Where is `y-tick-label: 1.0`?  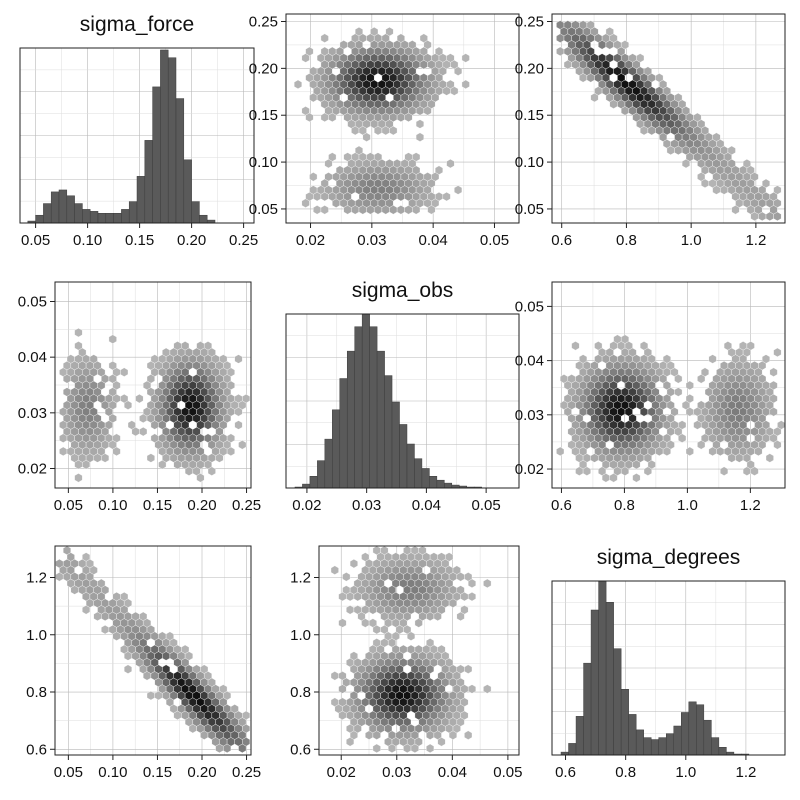 y-tick-label: 1.0 is located at coordinates (300, 635).